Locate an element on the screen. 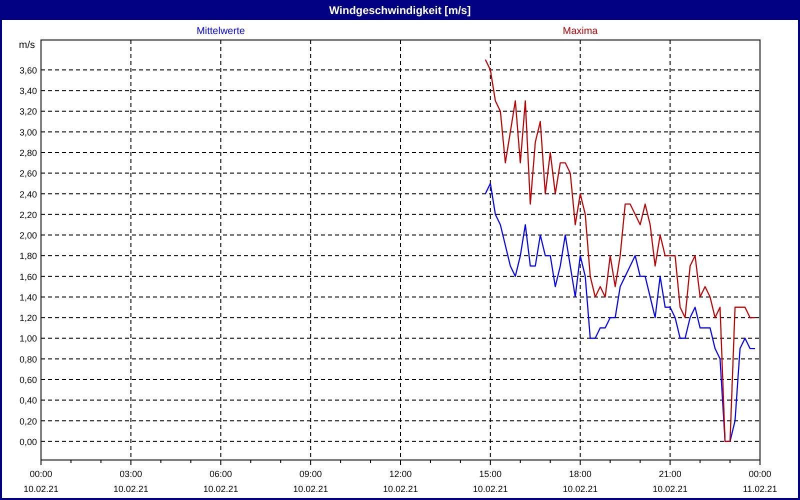  x-tick-label: 18:00 10.02.21 is located at coordinates (580, 481).